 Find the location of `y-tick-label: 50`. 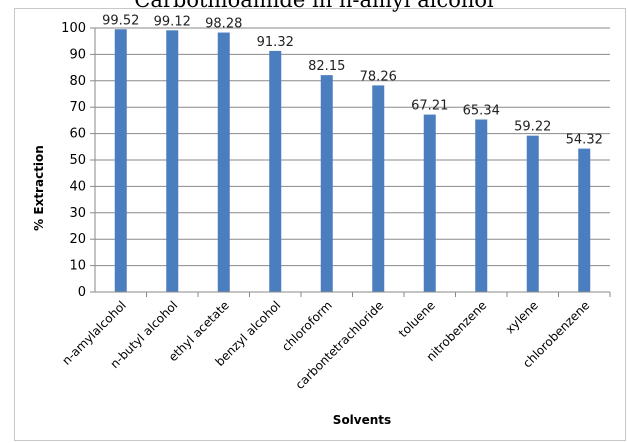

y-tick-label: 50 is located at coordinates (77, 160).